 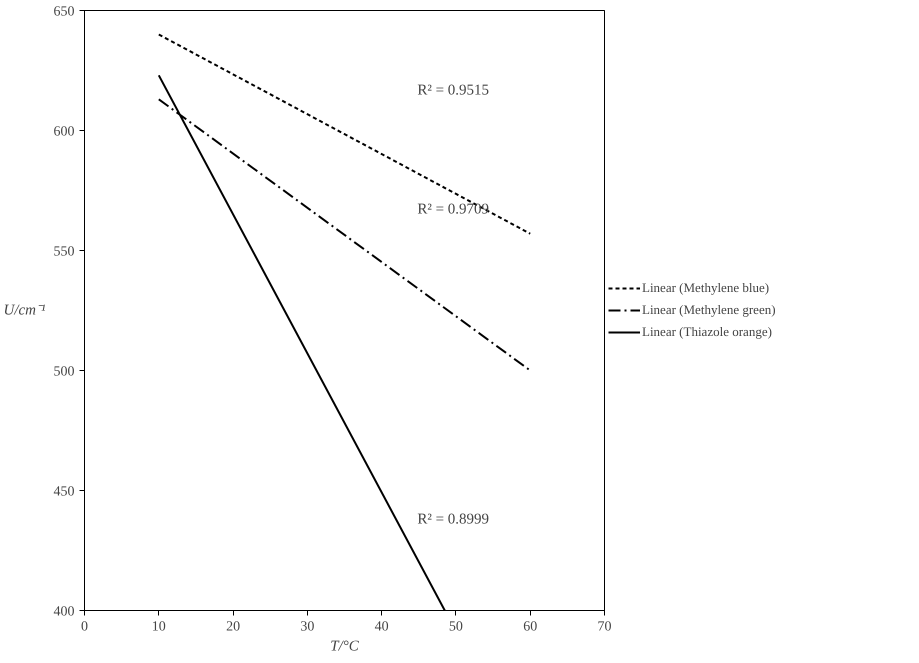 What do you see at coordinates (709, 310) in the screenshot?
I see `legend-label: Linear (Methylene green)` at bounding box center [709, 310].